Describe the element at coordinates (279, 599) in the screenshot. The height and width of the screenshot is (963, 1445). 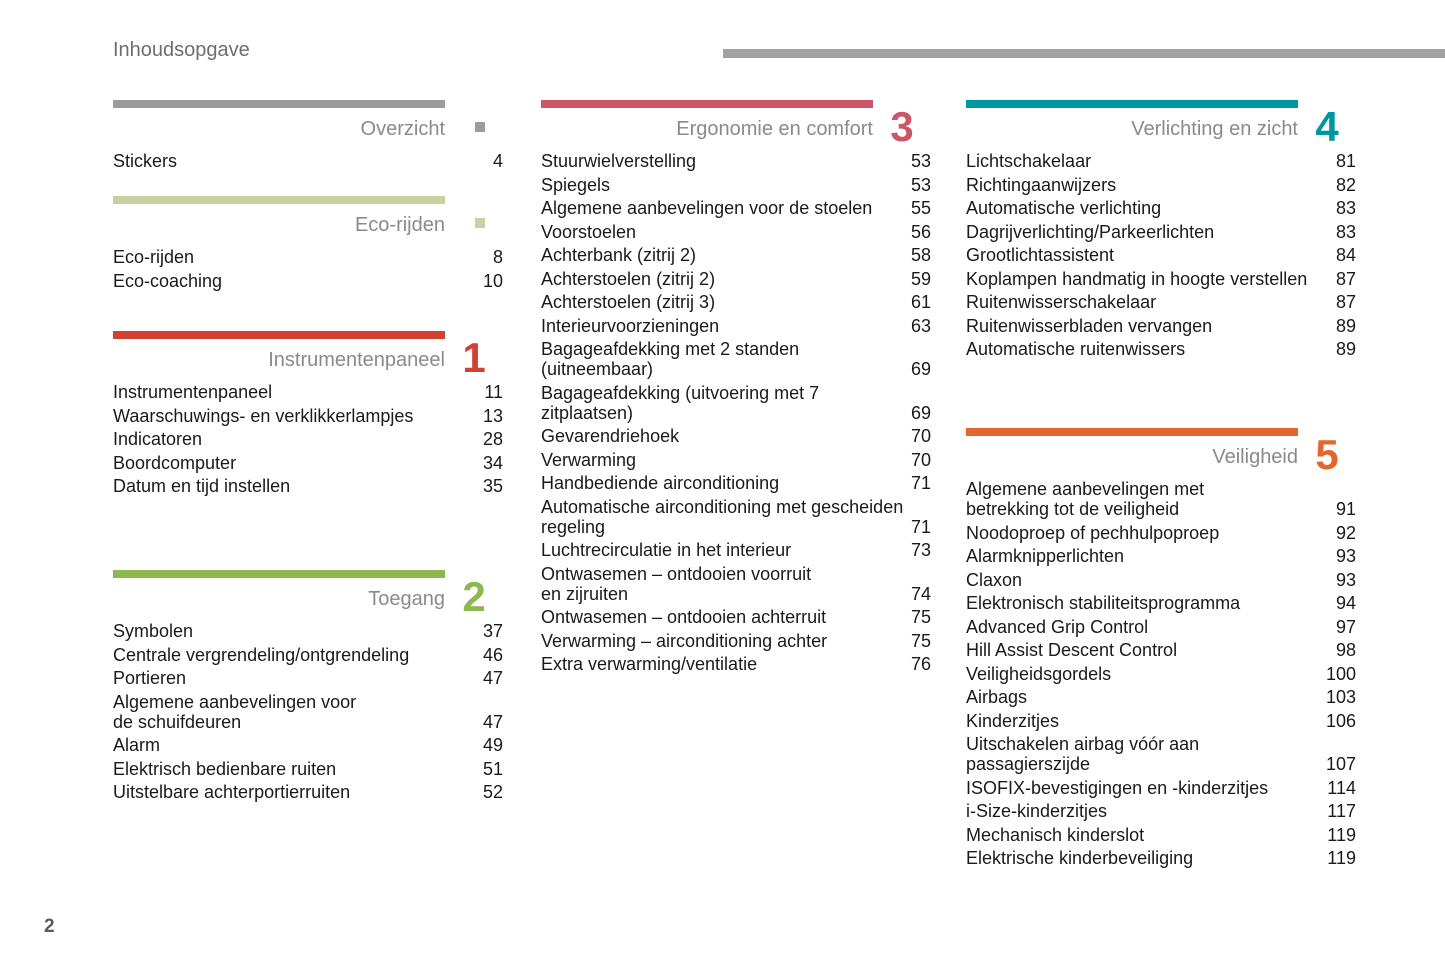
I see `section-head: Toegang` at that location.